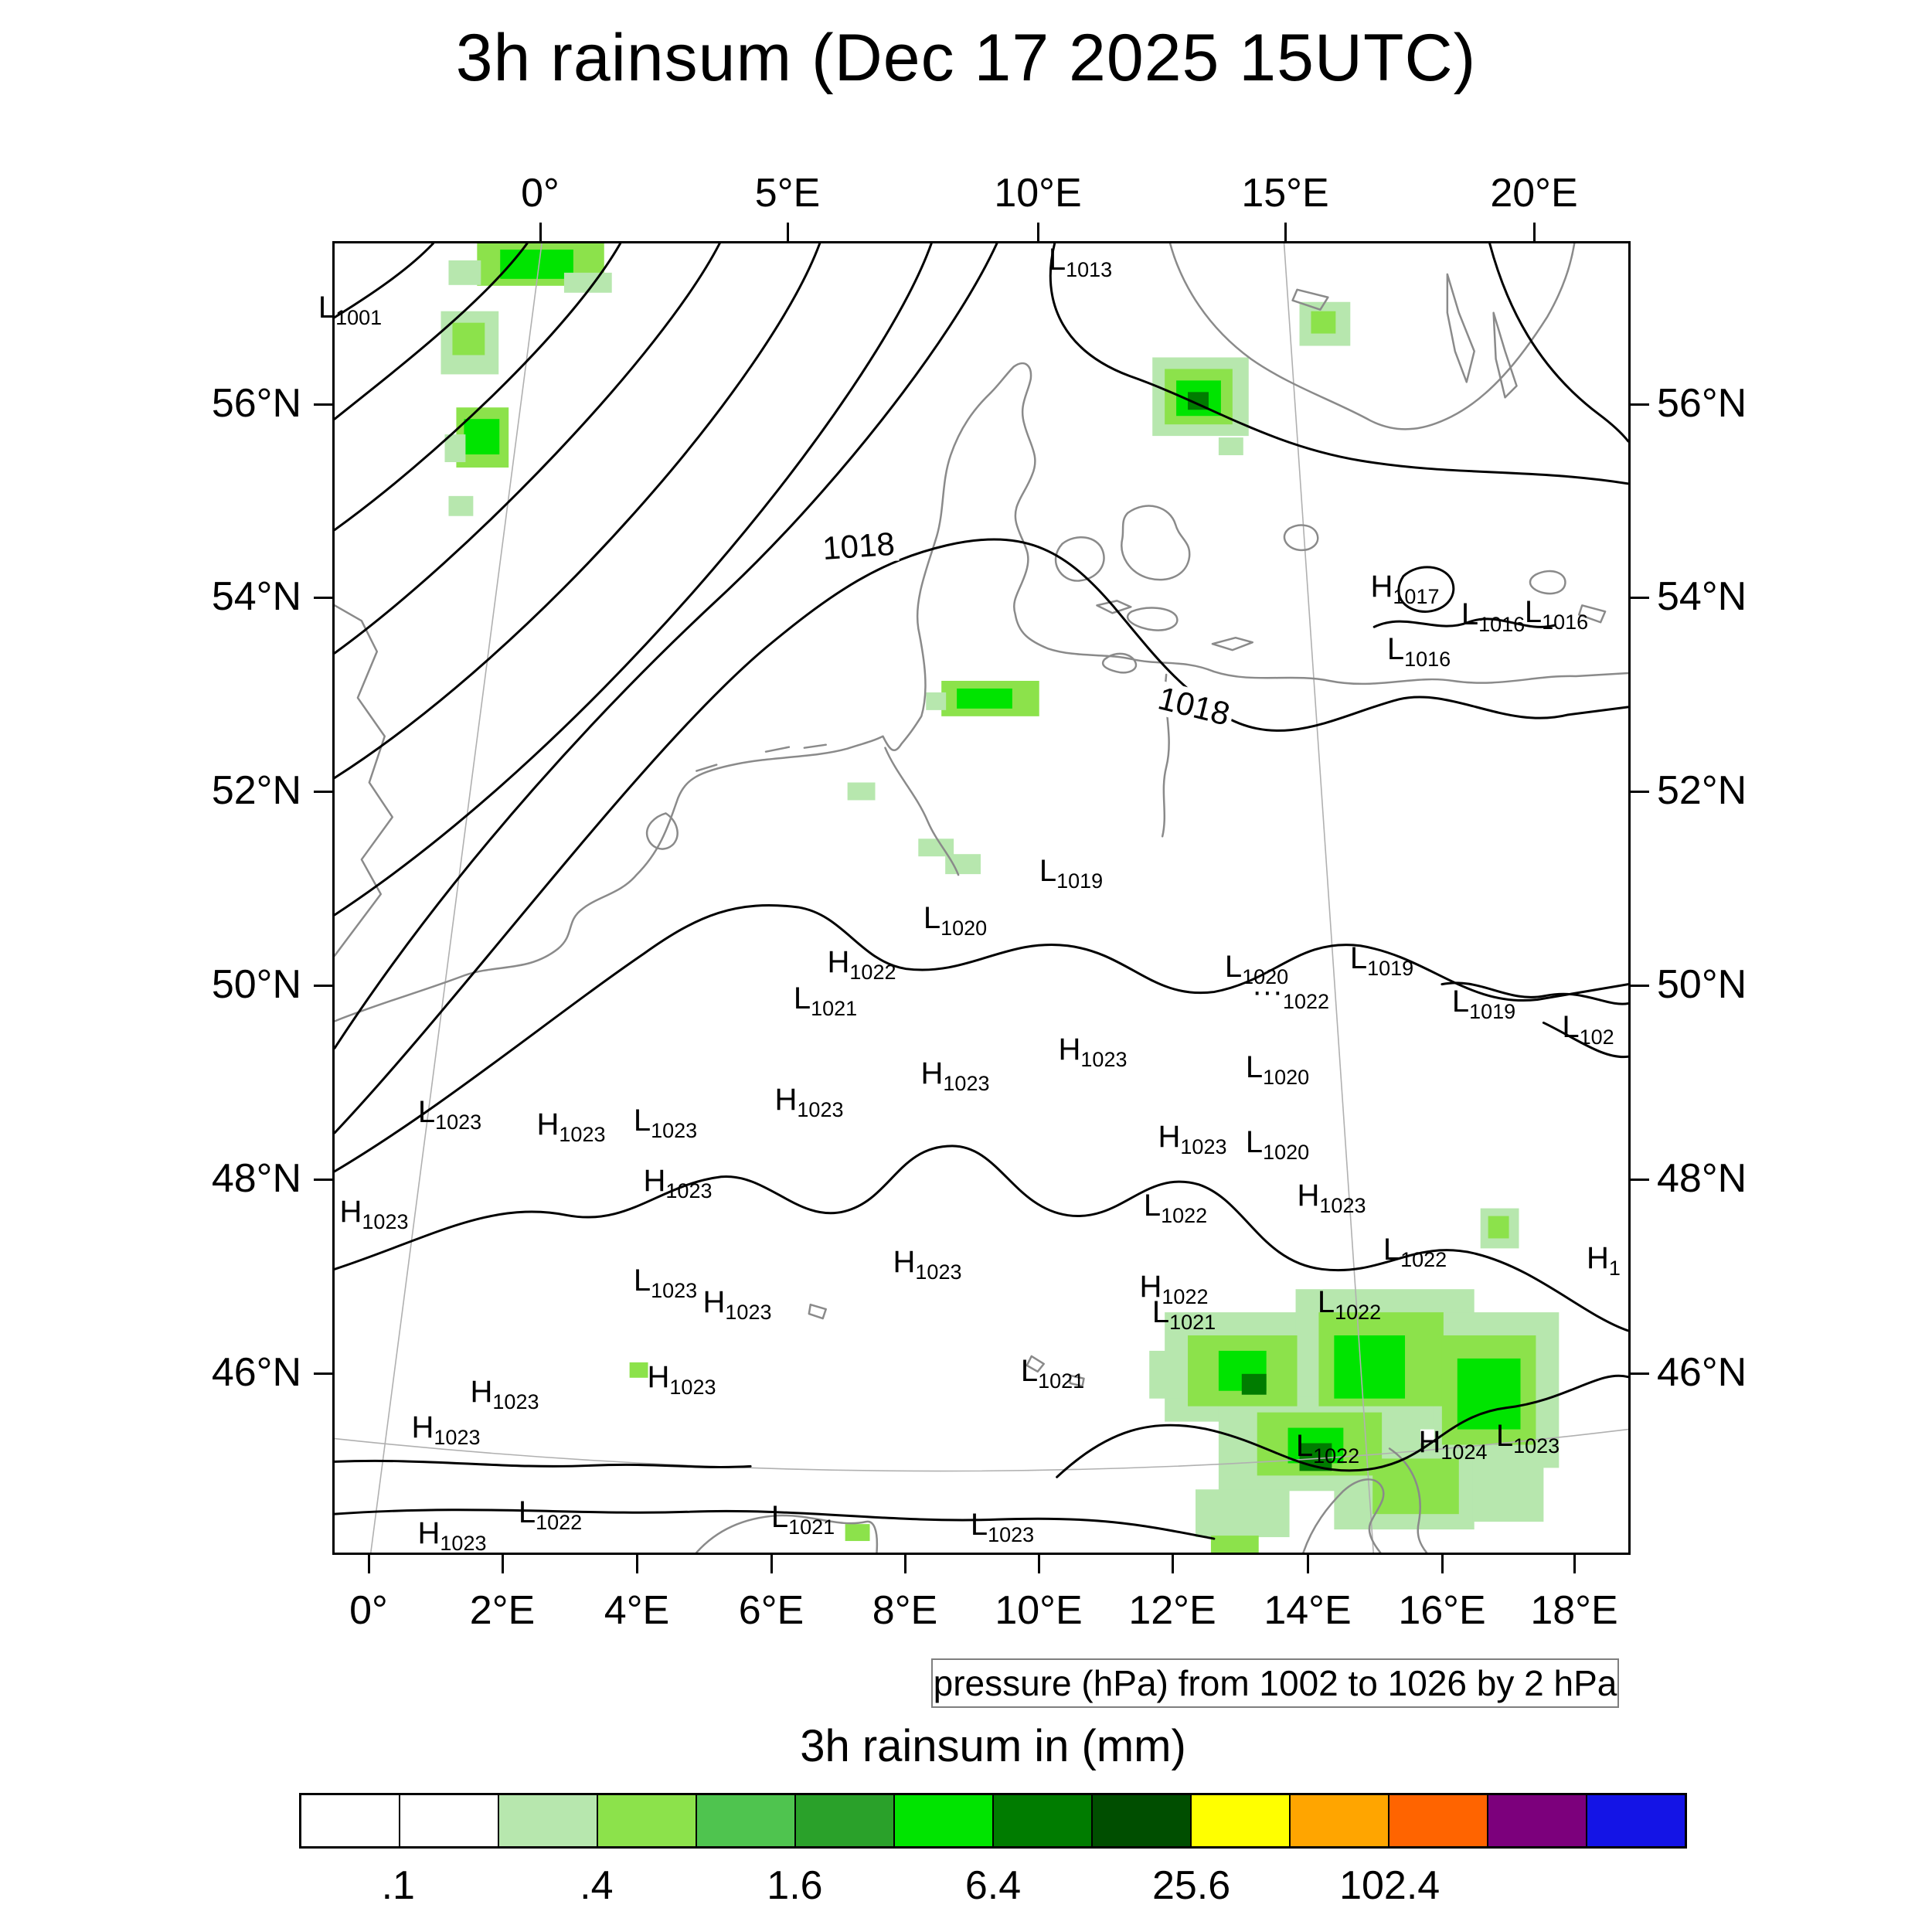 The width and height of the screenshot is (1932, 1932). Describe the element at coordinates (862, 965) in the screenshot. I see `pressure-center-high: H1022` at that location.